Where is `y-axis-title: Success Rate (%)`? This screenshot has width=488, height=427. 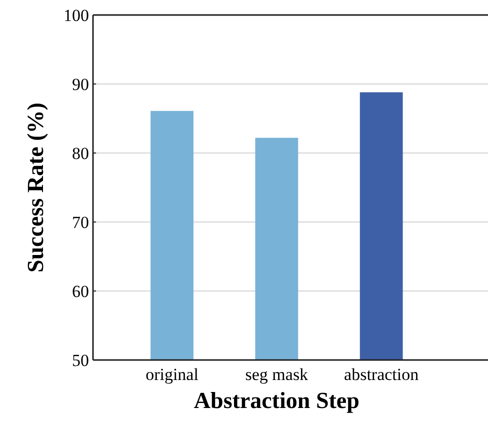
y-axis-title: Success Rate (%) is located at coordinates (35, 187).